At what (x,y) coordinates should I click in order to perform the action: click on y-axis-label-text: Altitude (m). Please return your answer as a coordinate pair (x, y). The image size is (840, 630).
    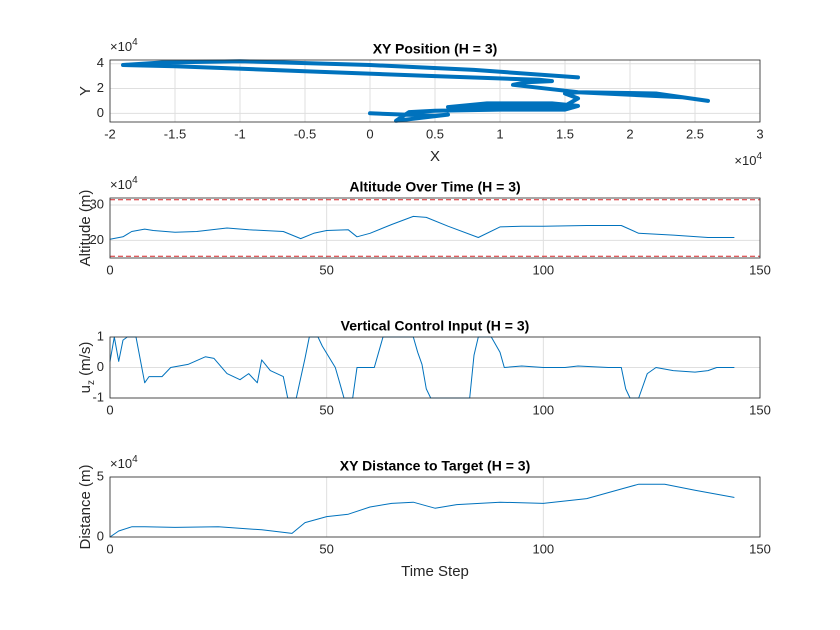
    Looking at the image, I should click on (85, 228).